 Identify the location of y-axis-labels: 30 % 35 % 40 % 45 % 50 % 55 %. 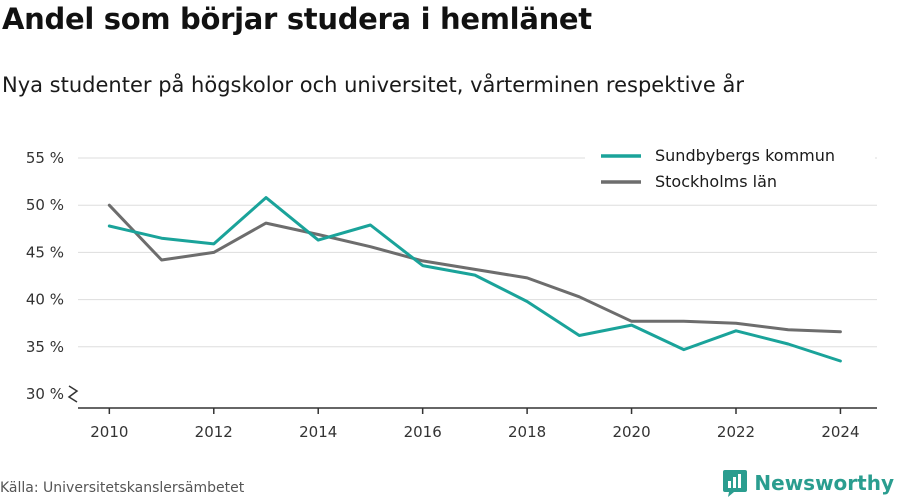
(52, 276).